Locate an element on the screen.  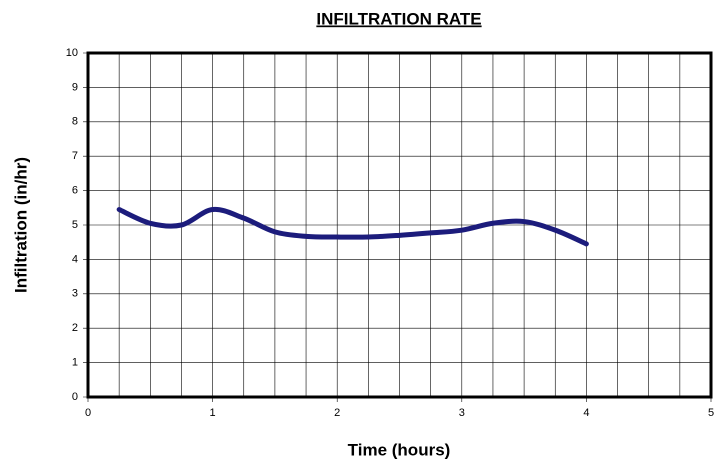
data-line is located at coordinates (352, 226).